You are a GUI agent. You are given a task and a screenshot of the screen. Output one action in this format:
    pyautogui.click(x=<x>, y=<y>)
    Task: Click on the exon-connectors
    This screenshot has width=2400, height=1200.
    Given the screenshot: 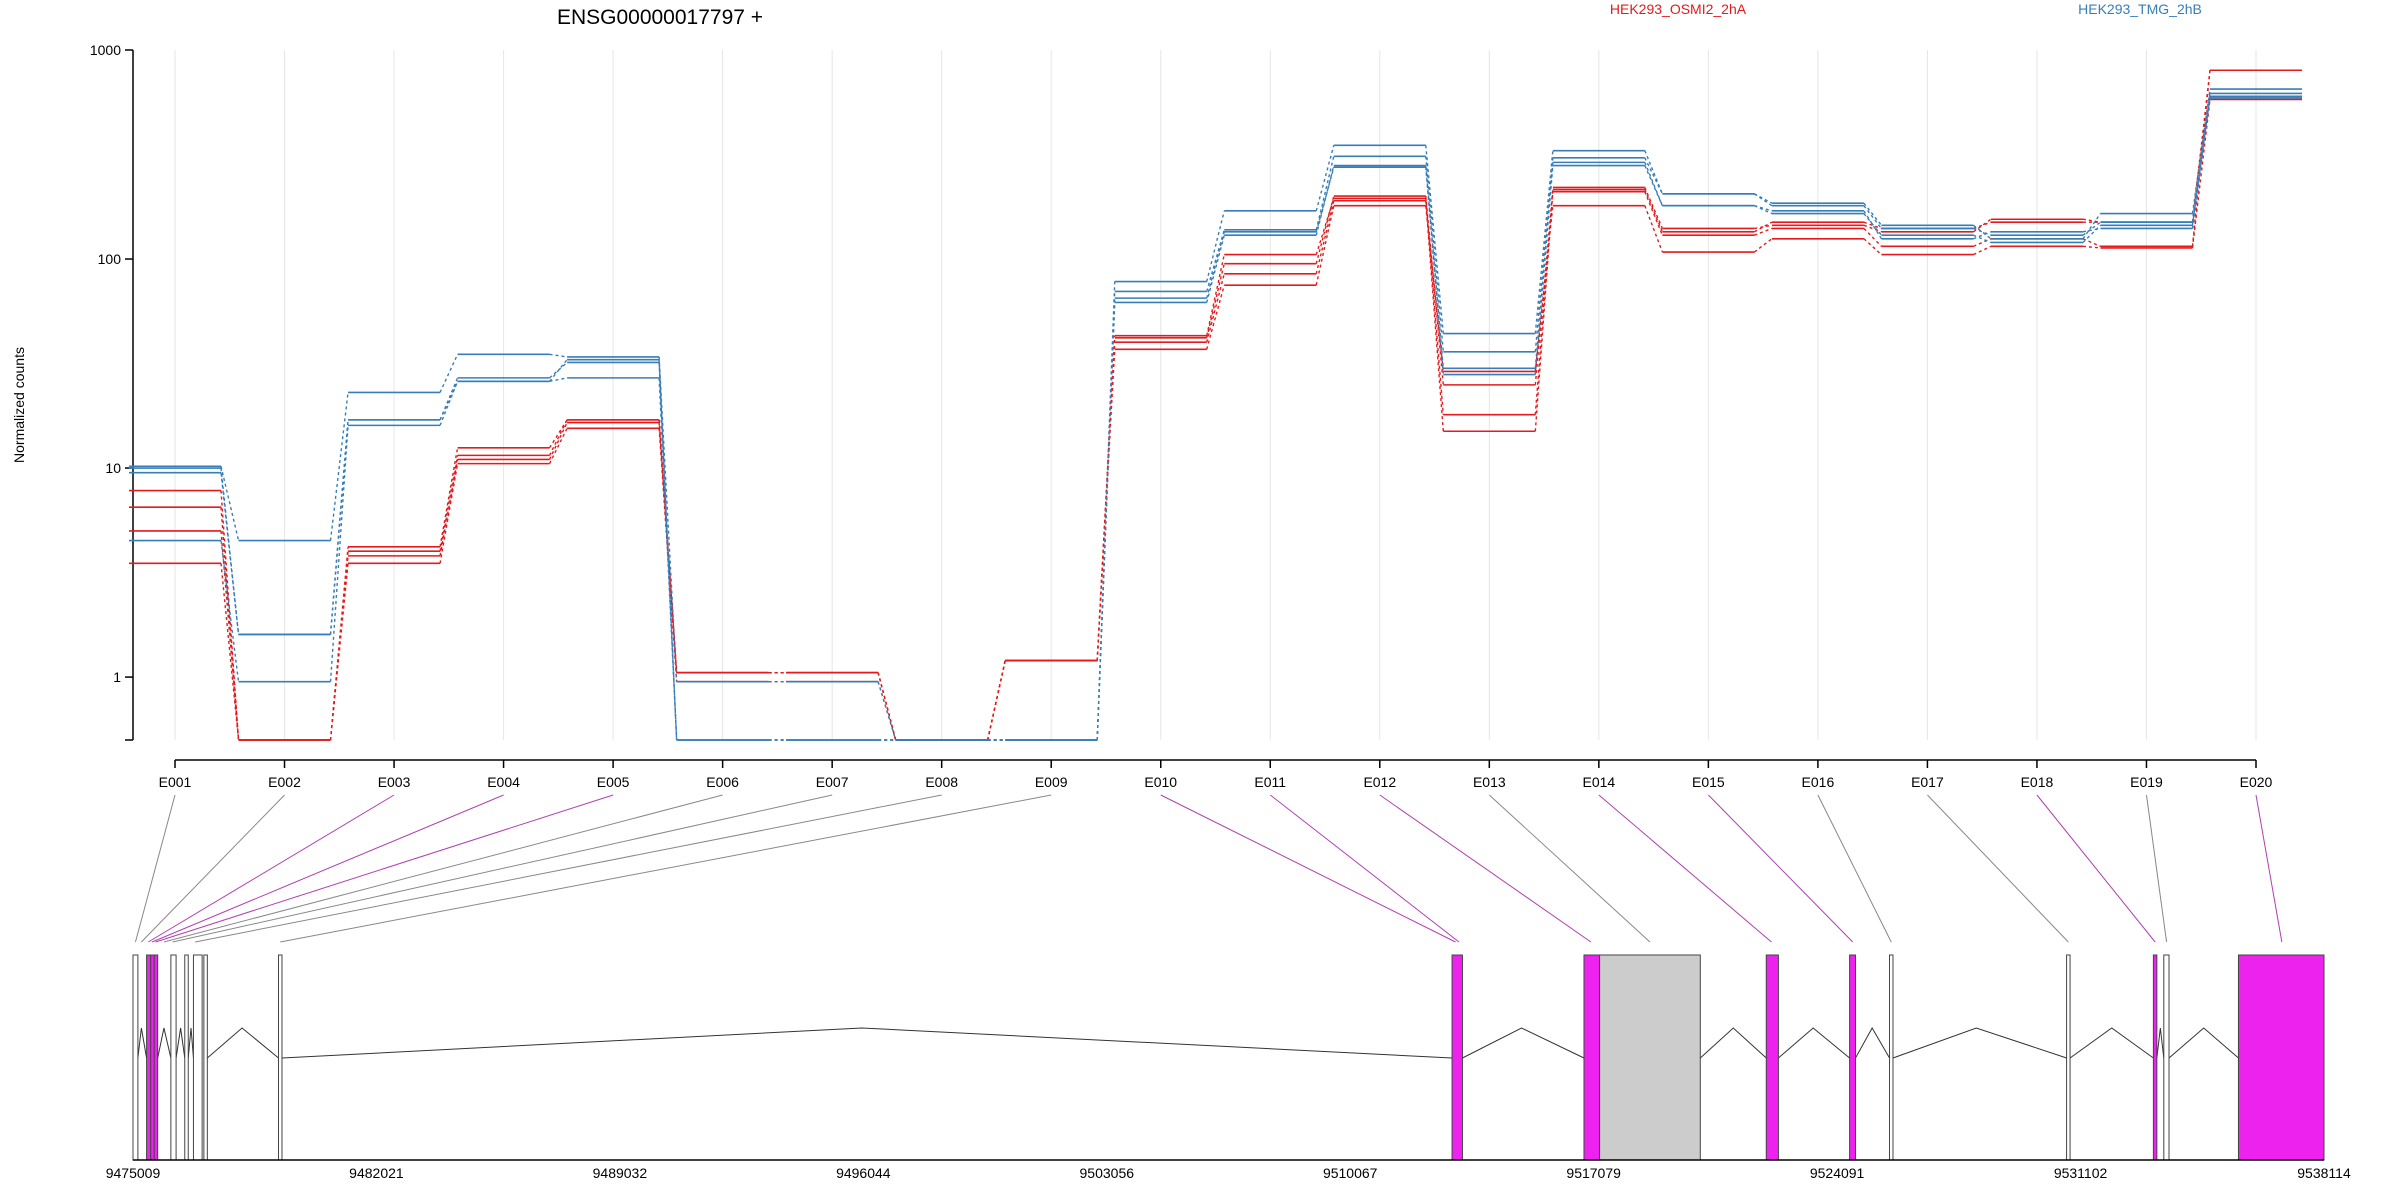 What is the action you would take?
    pyautogui.click(x=1208, y=868)
    